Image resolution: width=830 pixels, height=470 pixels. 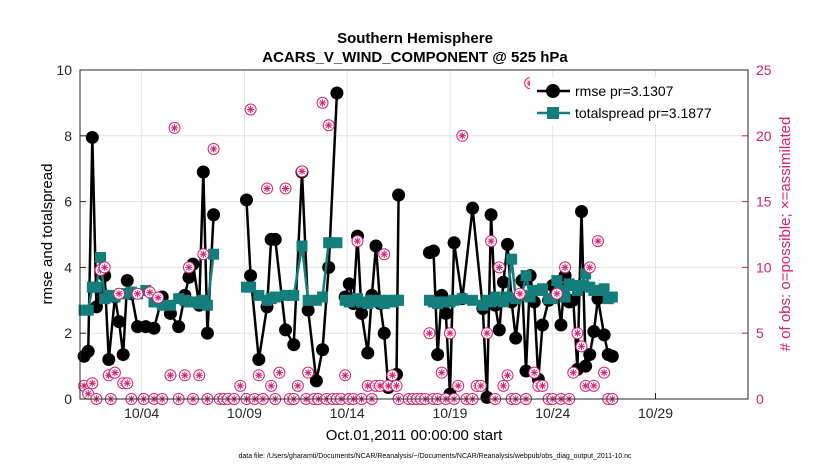 I want to click on x-tick-label: 10/09, so click(x=244, y=413).